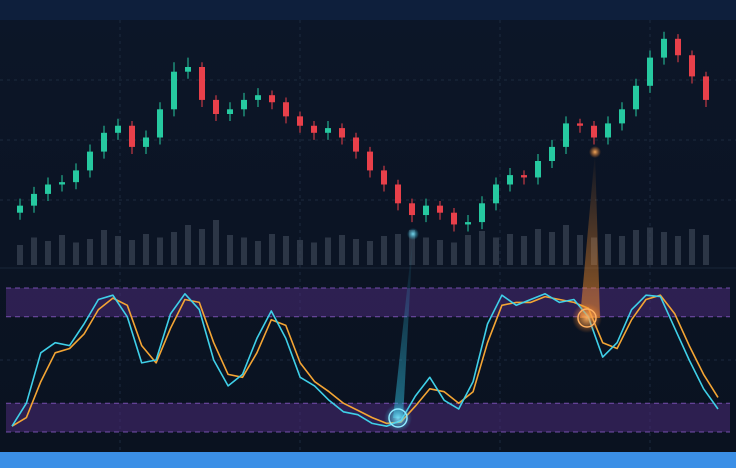 This screenshot has height=468, width=736. What do you see at coordinates (368, 10) in the screenshot?
I see `top-bar` at bounding box center [368, 10].